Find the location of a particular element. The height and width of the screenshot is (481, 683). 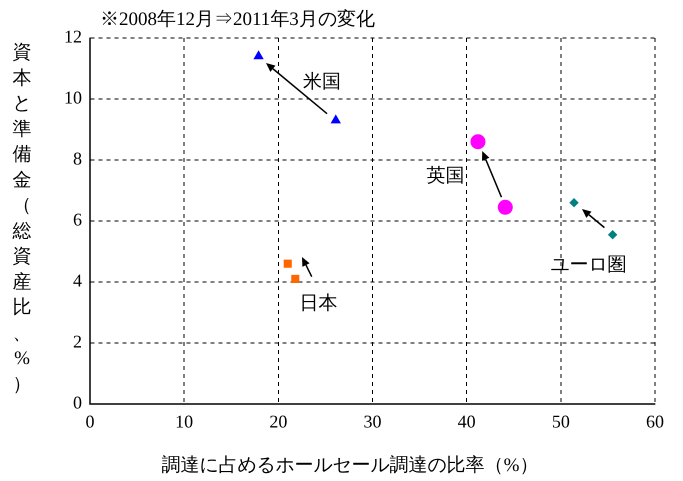

x-tick-label: 40 is located at coordinates (467, 422).